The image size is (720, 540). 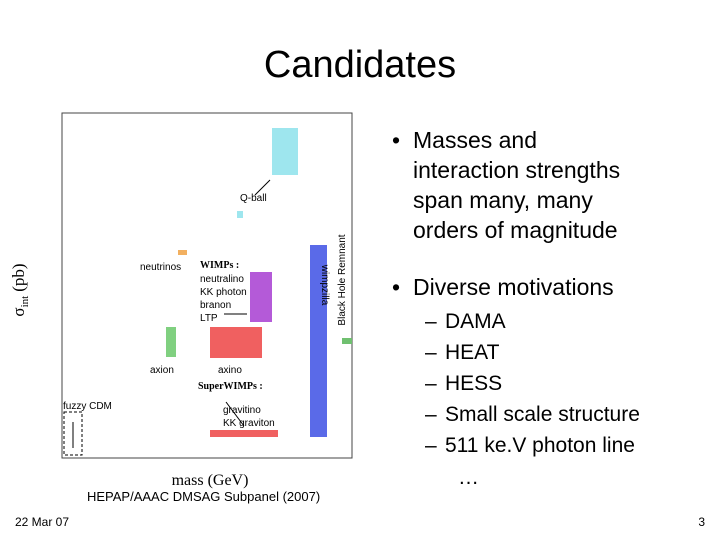 I want to click on region-label: Black Hole Remnant, so click(x=342, y=279).